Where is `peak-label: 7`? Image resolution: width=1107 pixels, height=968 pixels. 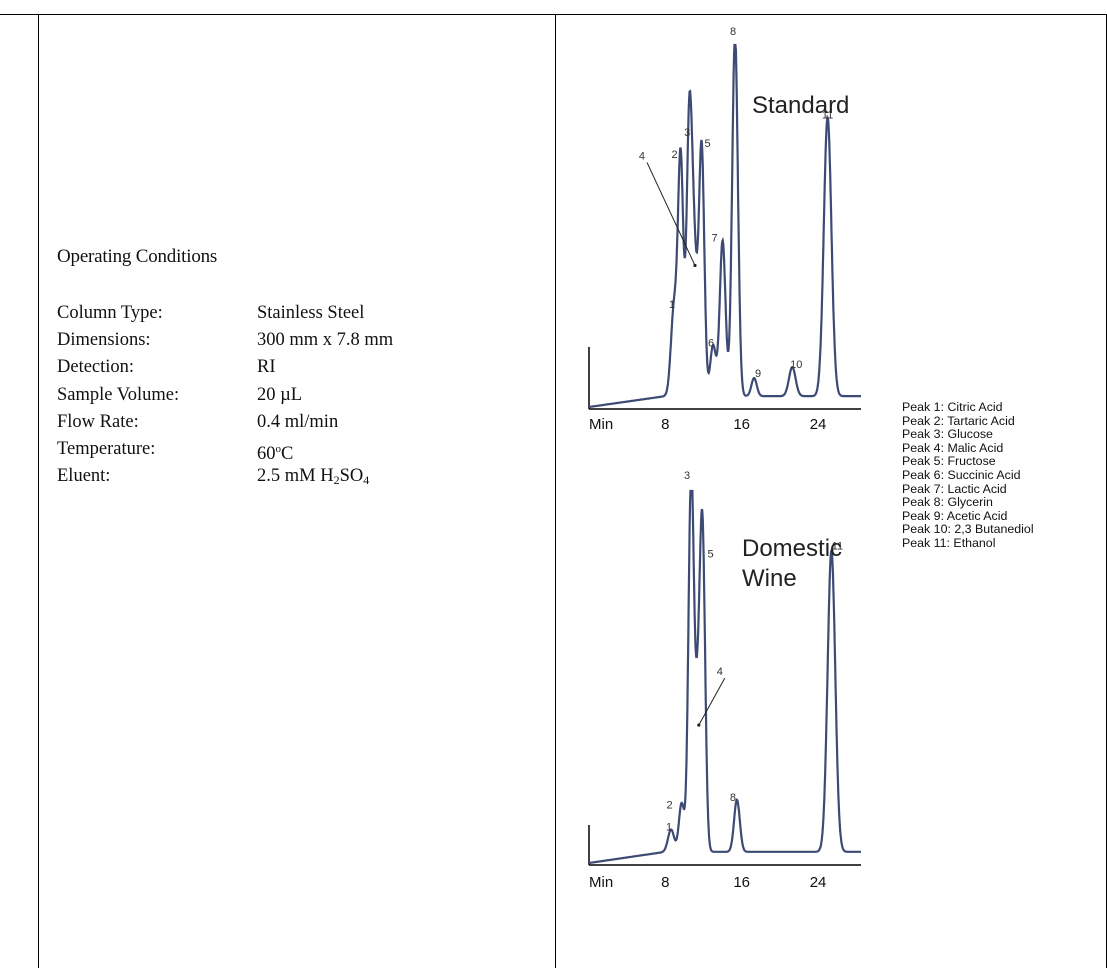 peak-label: 7 is located at coordinates (715, 238).